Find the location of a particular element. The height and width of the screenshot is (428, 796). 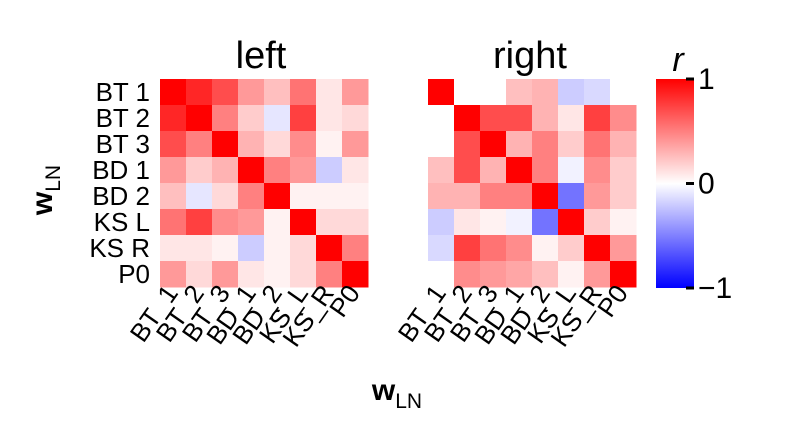

svg-text: wLN is located at coordinates (45, 190).